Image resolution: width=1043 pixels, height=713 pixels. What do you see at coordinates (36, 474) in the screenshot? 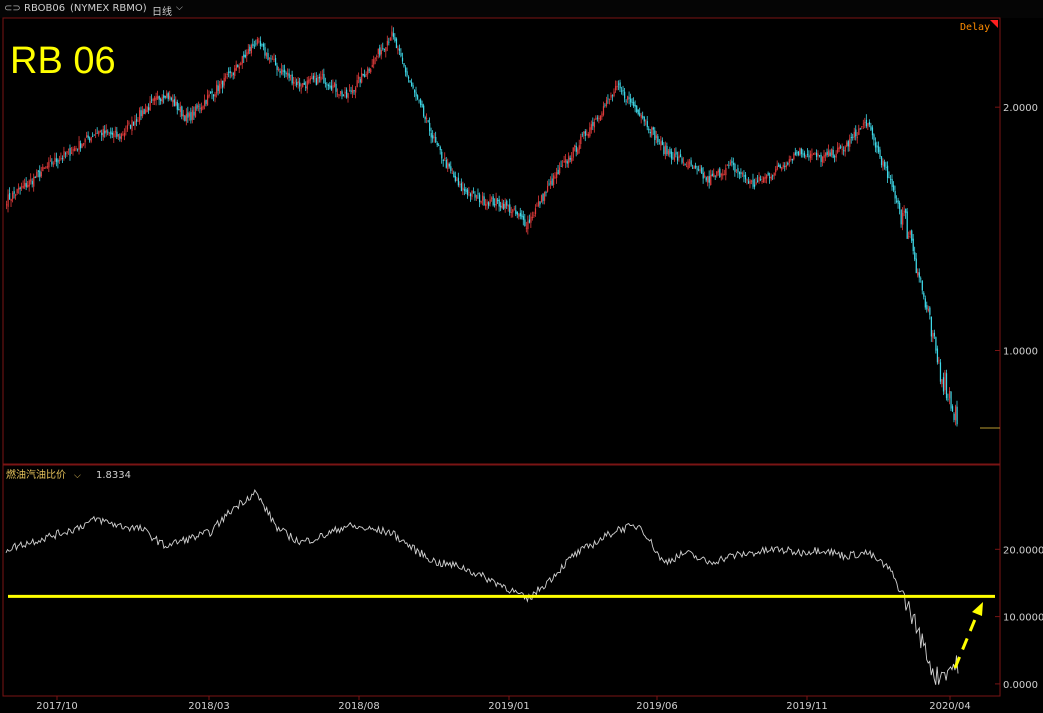
I see `indicator-name: 燃油汽油比价` at bounding box center [36, 474].